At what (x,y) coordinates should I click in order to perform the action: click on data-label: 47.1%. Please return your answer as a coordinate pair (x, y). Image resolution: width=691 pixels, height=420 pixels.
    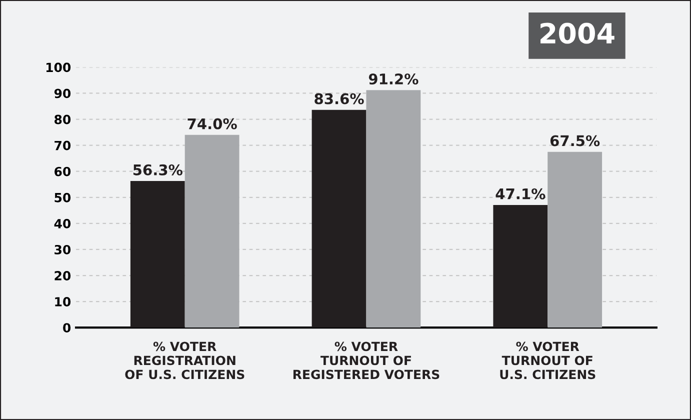
    Looking at the image, I should click on (521, 194).